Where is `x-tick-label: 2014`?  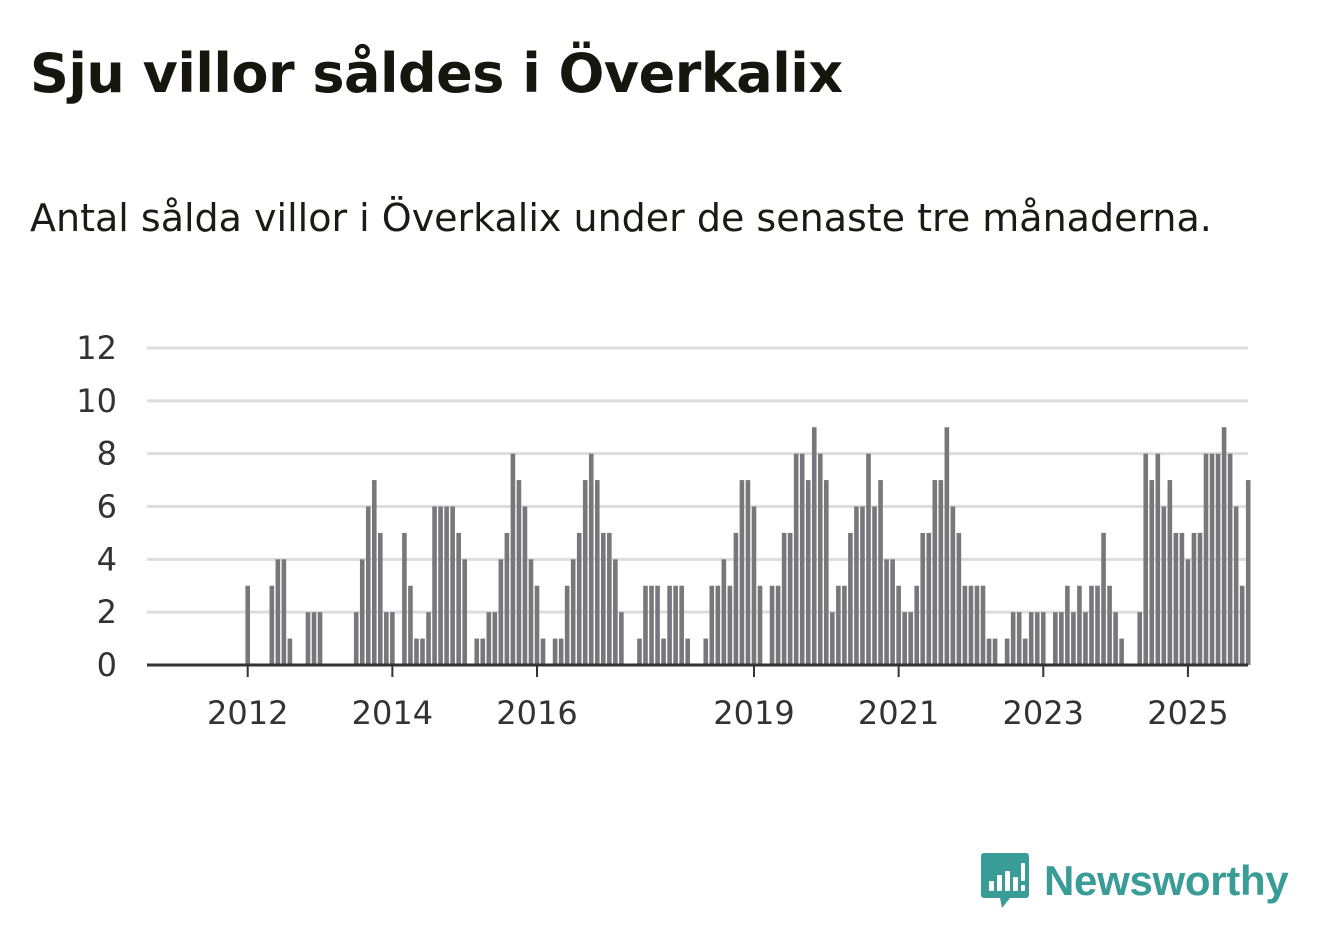
x-tick-label: 2014 is located at coordinates (392, 713).